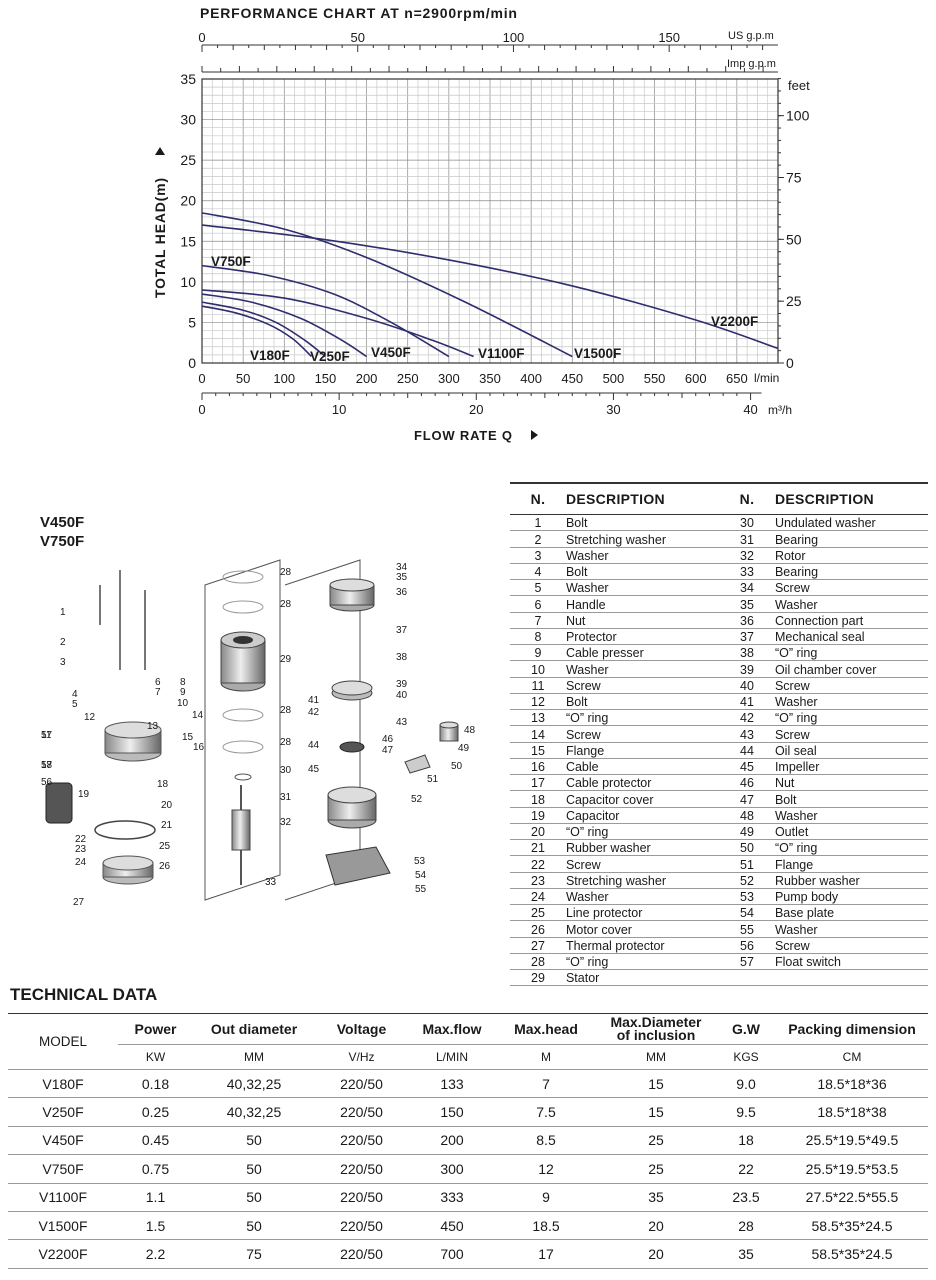 This screenshot has height=1280, width=936. I want to click on parts-row: 10 Washer 39 Oil chamber cover, so click(719, 669).